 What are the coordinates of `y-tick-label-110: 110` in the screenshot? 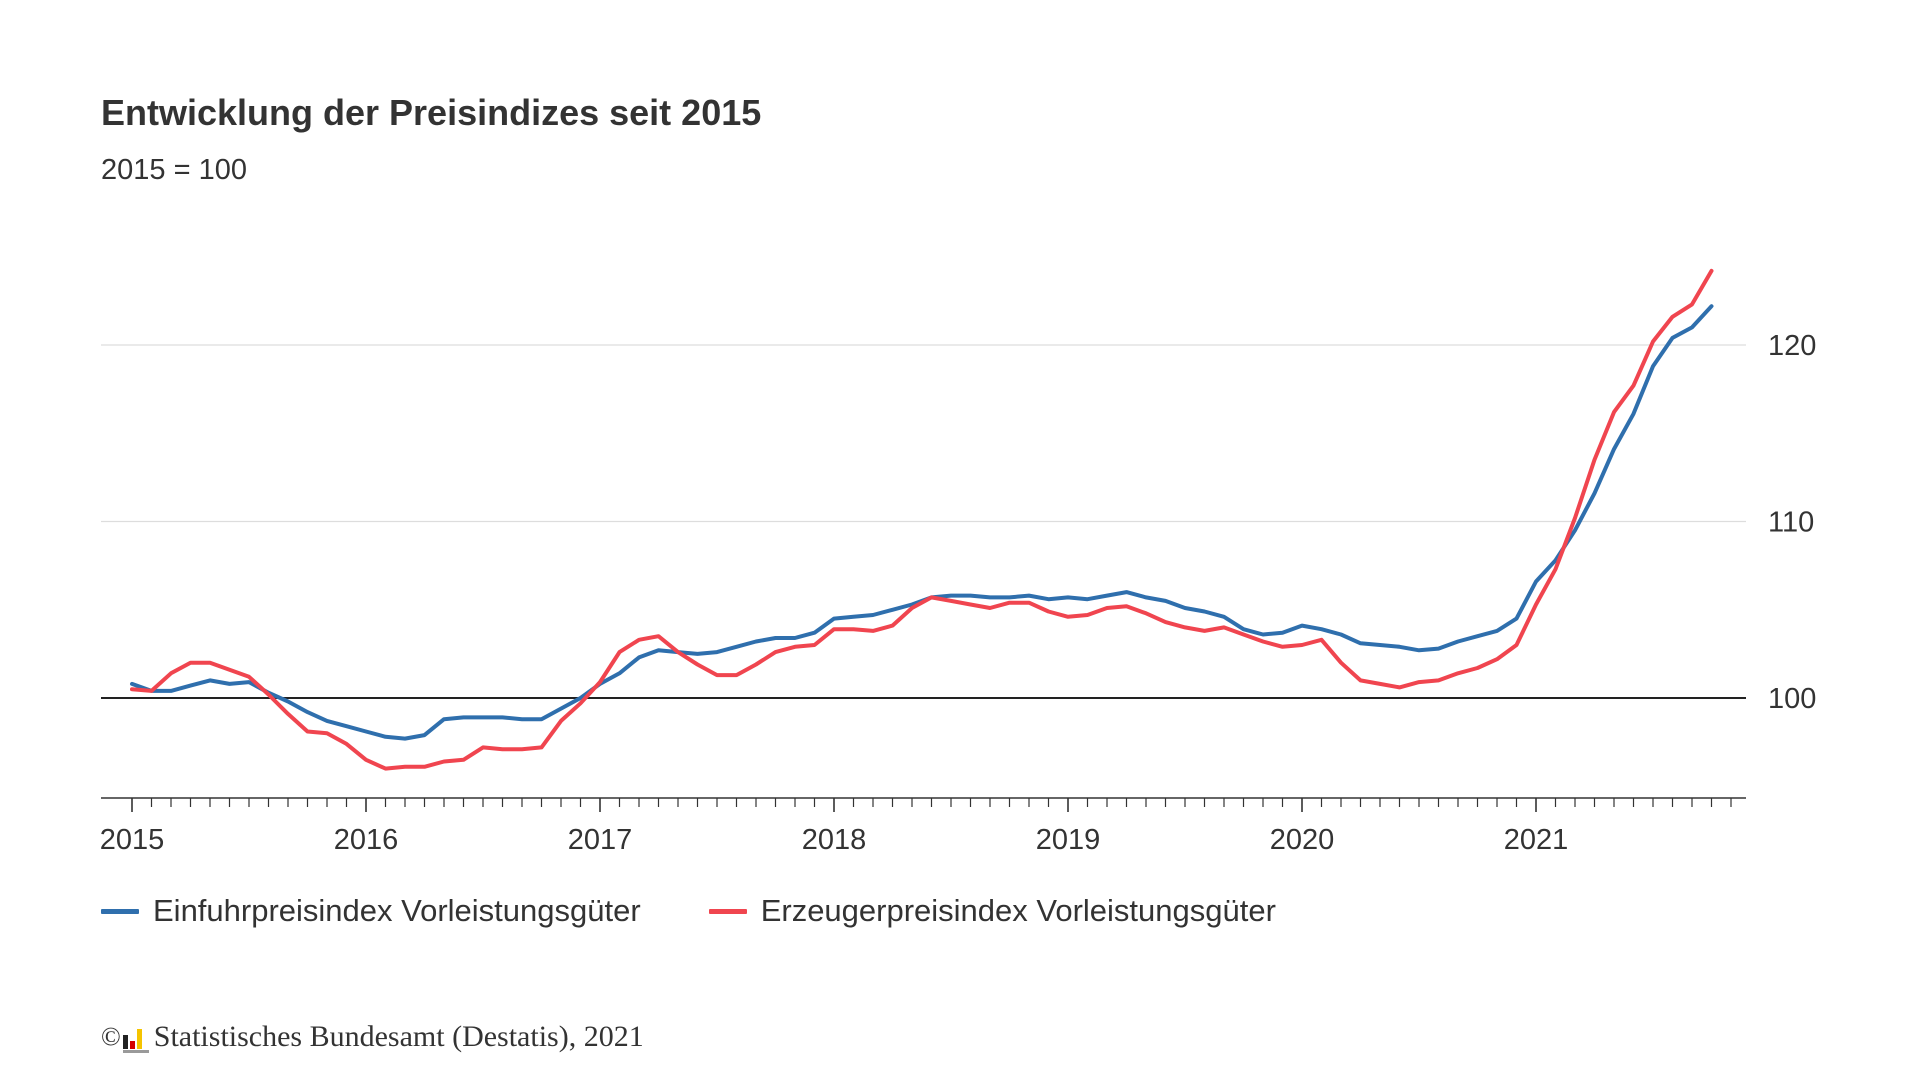 It's located at (1791, 523).